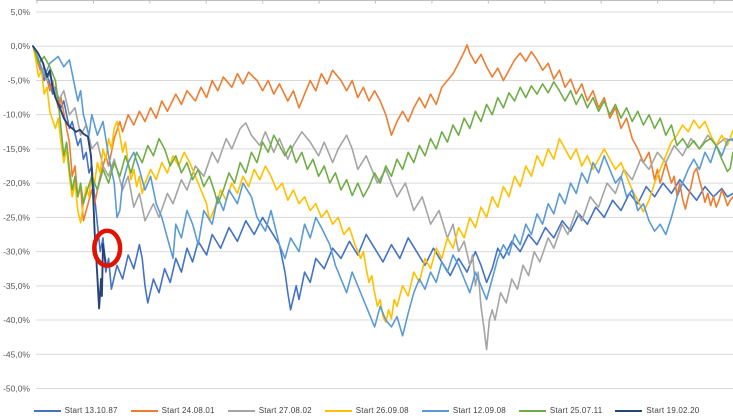 The image size is (733, 420). What do you see at coordinates (16, 354) in the screenshot?
I see `y-axis-tick-label: -45,0%` at bounding box center [16, 354].